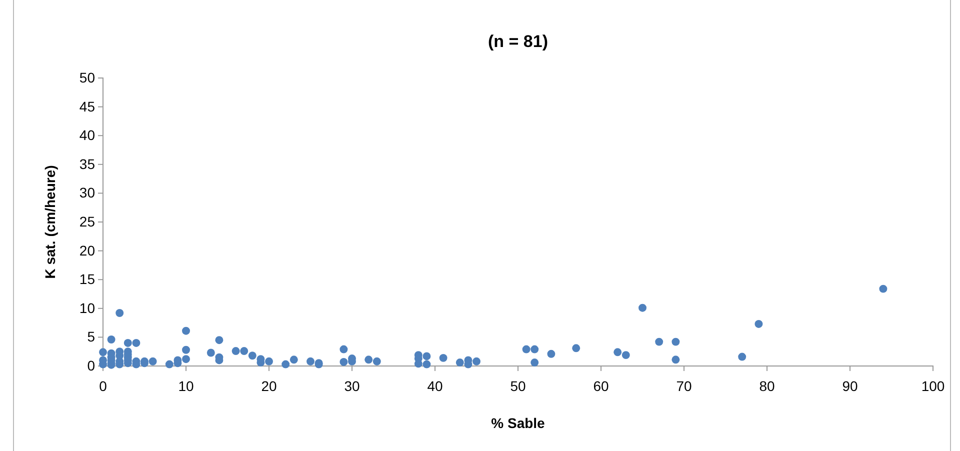  What do you see at coordinates (87, 106) in the screenshot?
I see `y-tick-label: 45` at bounding box center [87, 106].